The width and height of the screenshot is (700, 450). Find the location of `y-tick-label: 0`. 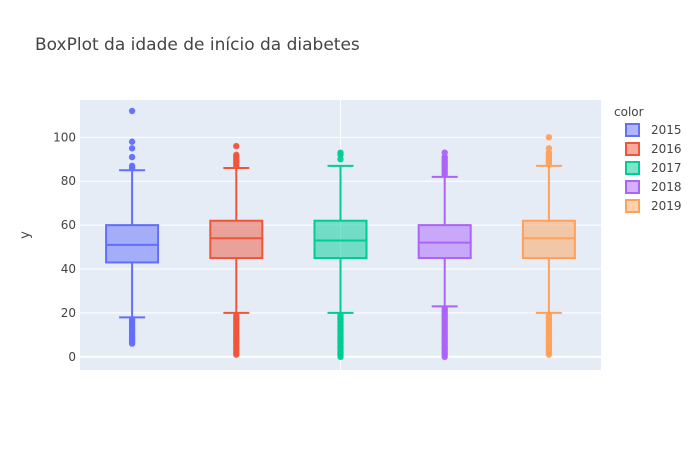

y-tick-label: 0 is located at coordinates (72, 357).